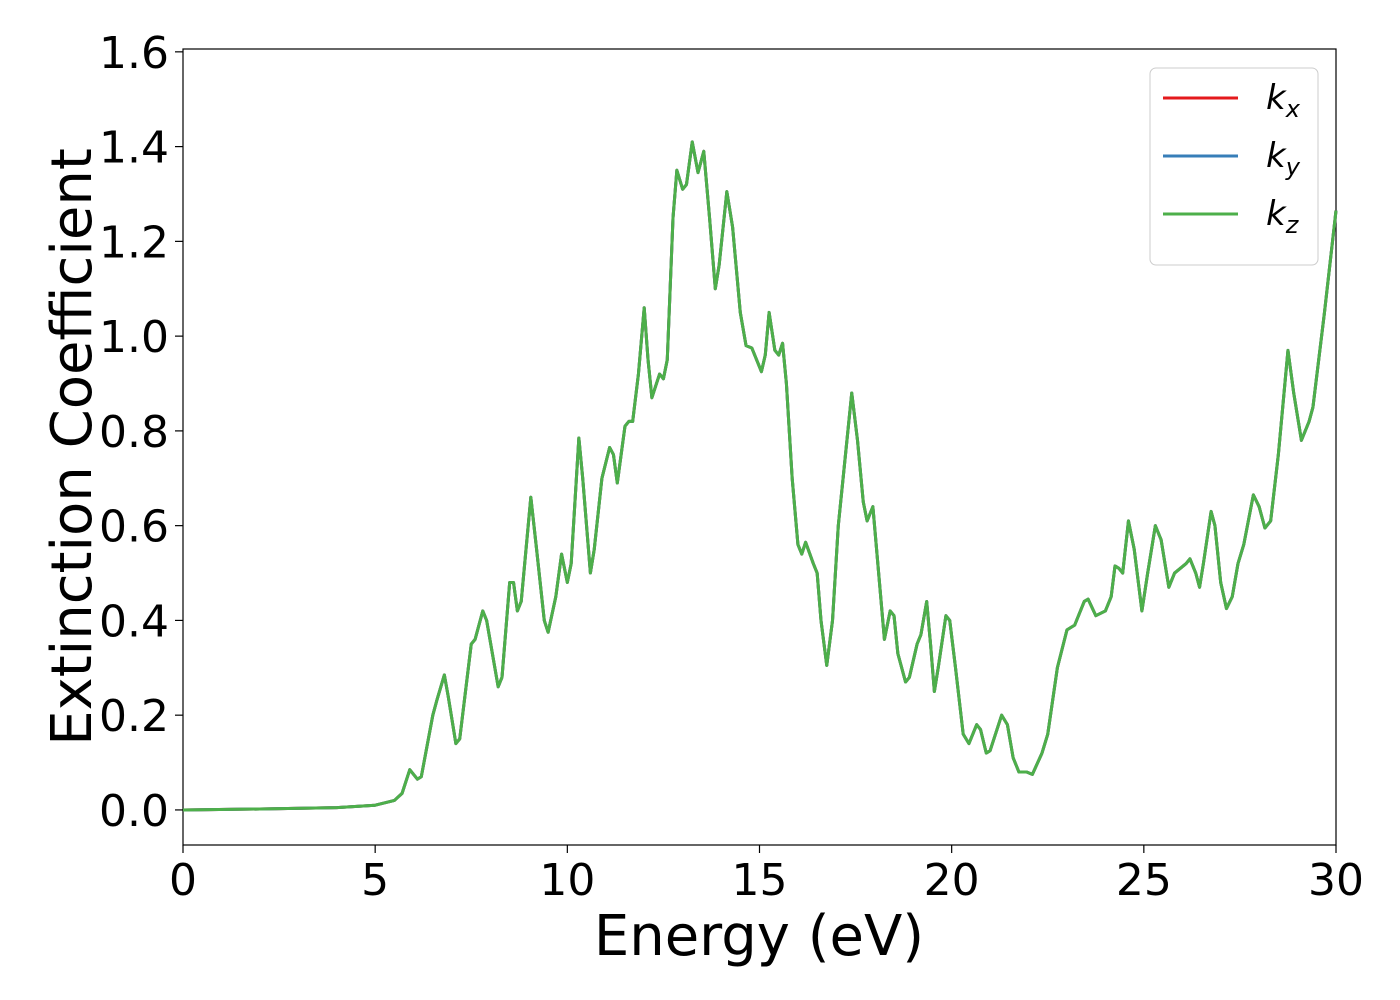  Describe the element at coordinates (183, 880) in the screenshot. I see `x-tick-label: 0` at that location.